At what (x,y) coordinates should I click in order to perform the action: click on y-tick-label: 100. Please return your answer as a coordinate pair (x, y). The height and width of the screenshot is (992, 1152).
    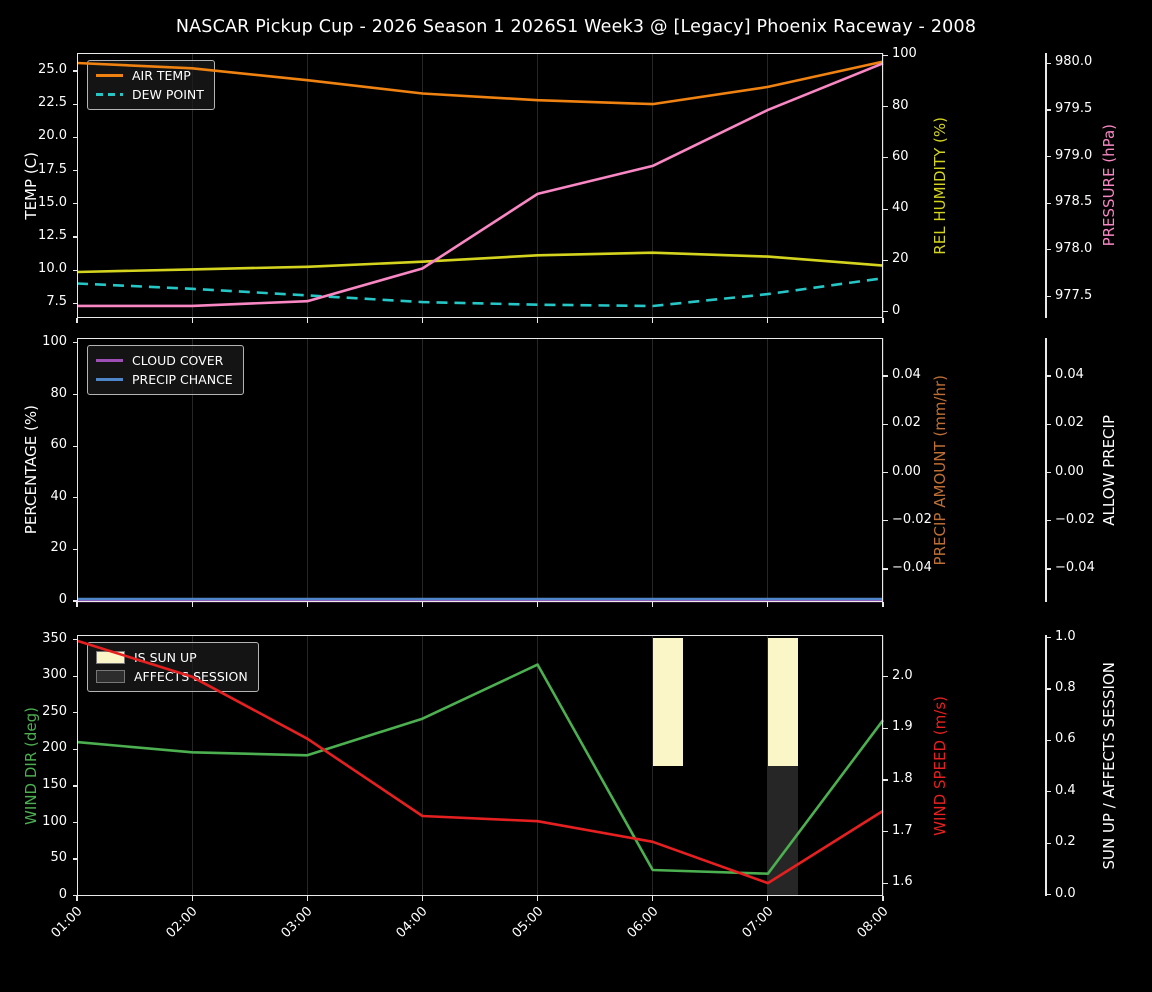
    Looking at the image, I should click on (904, 54).